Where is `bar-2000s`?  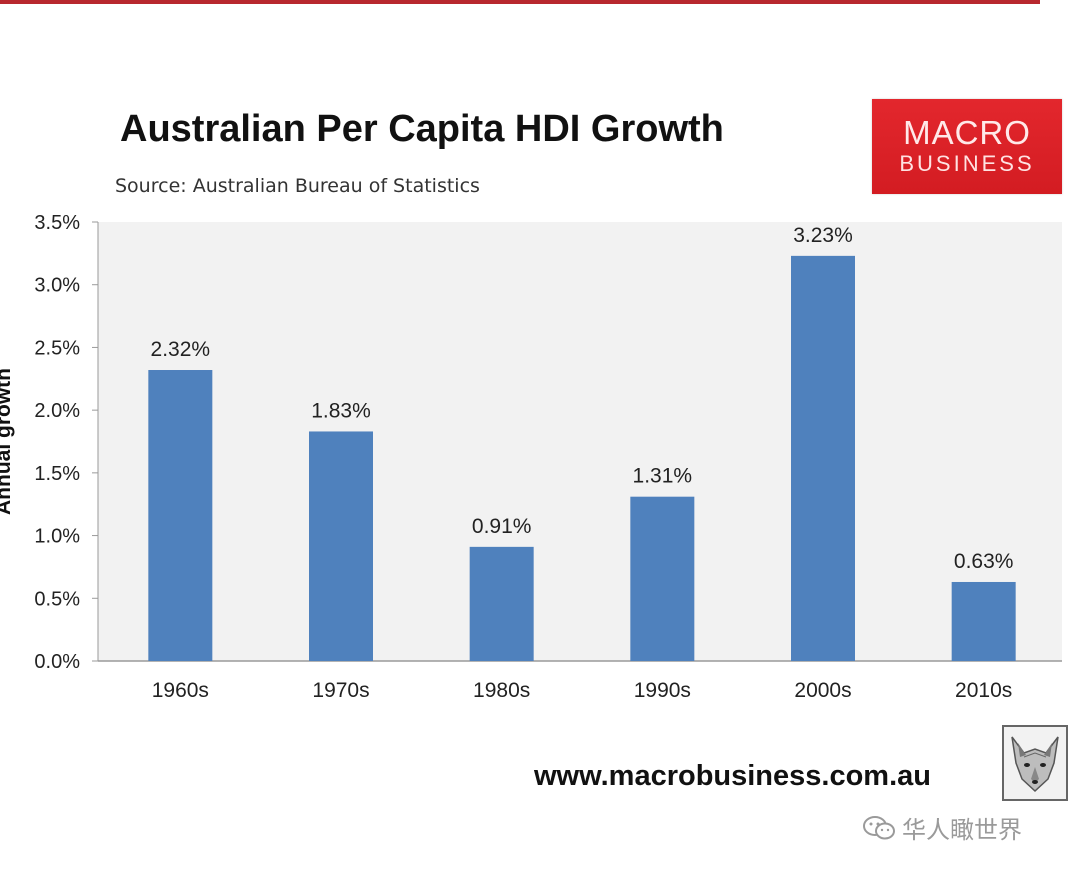 bar-2000s is located at coordinates (823, 458).